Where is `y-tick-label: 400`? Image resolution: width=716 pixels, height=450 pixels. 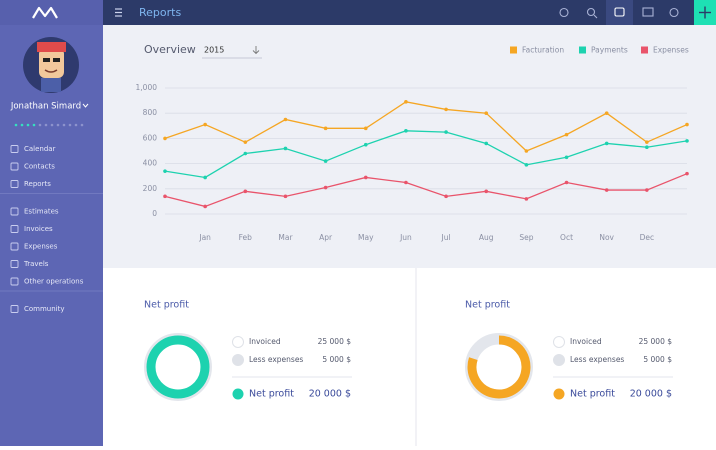
y-tick-label: 400 is located at coordinates (150, 163).